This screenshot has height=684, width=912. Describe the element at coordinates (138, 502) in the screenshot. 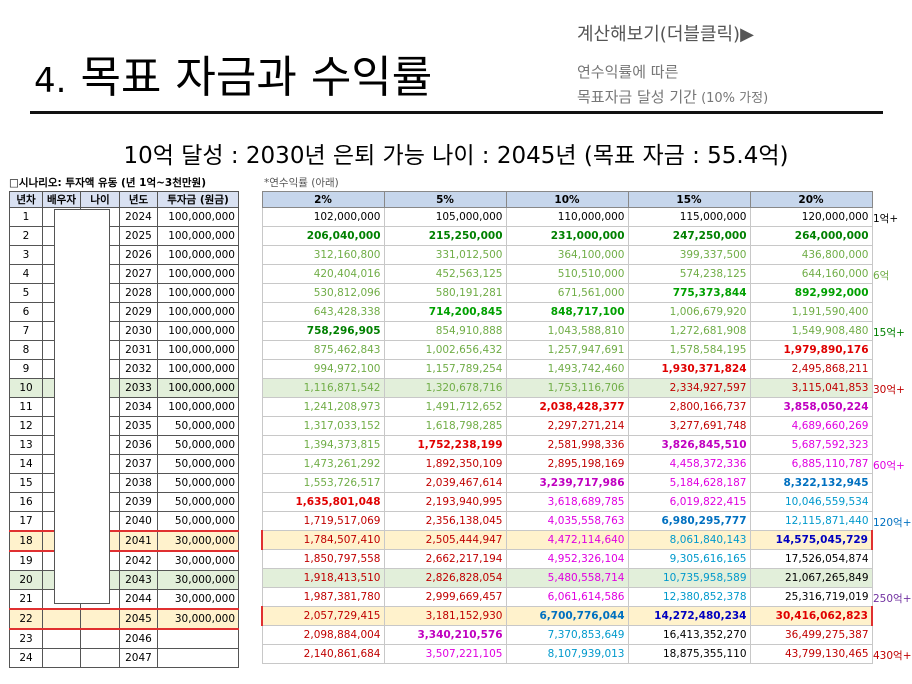

I see `year-cell: 2039` at that location.